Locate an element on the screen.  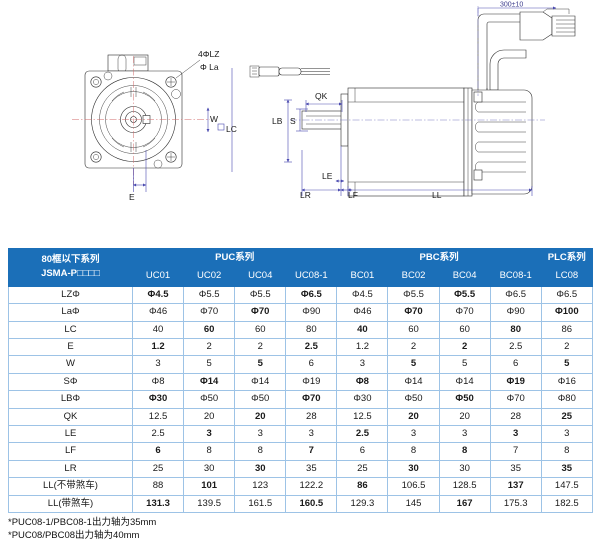
cell: Φ70 is located at coordinates (464, 312).